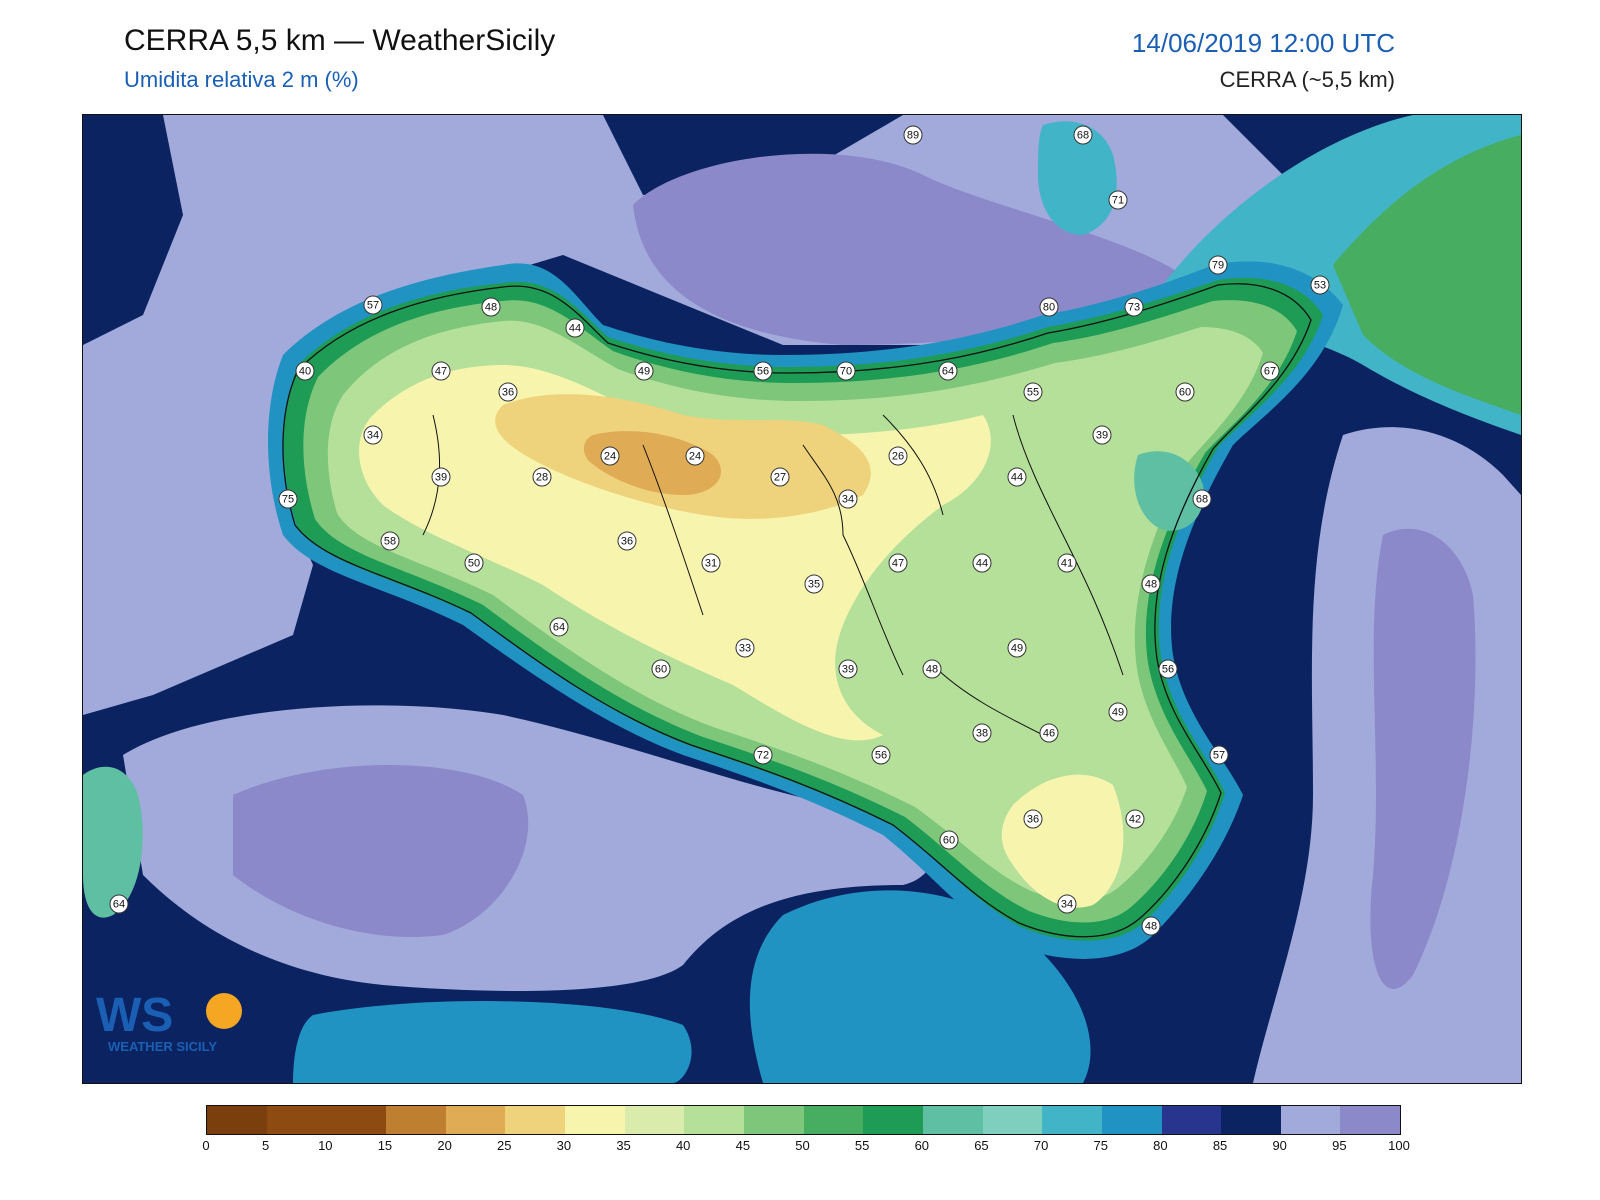 This screenshot has width=1600, height=1200. I want to click on station-marker: 31, so click(711, 563).